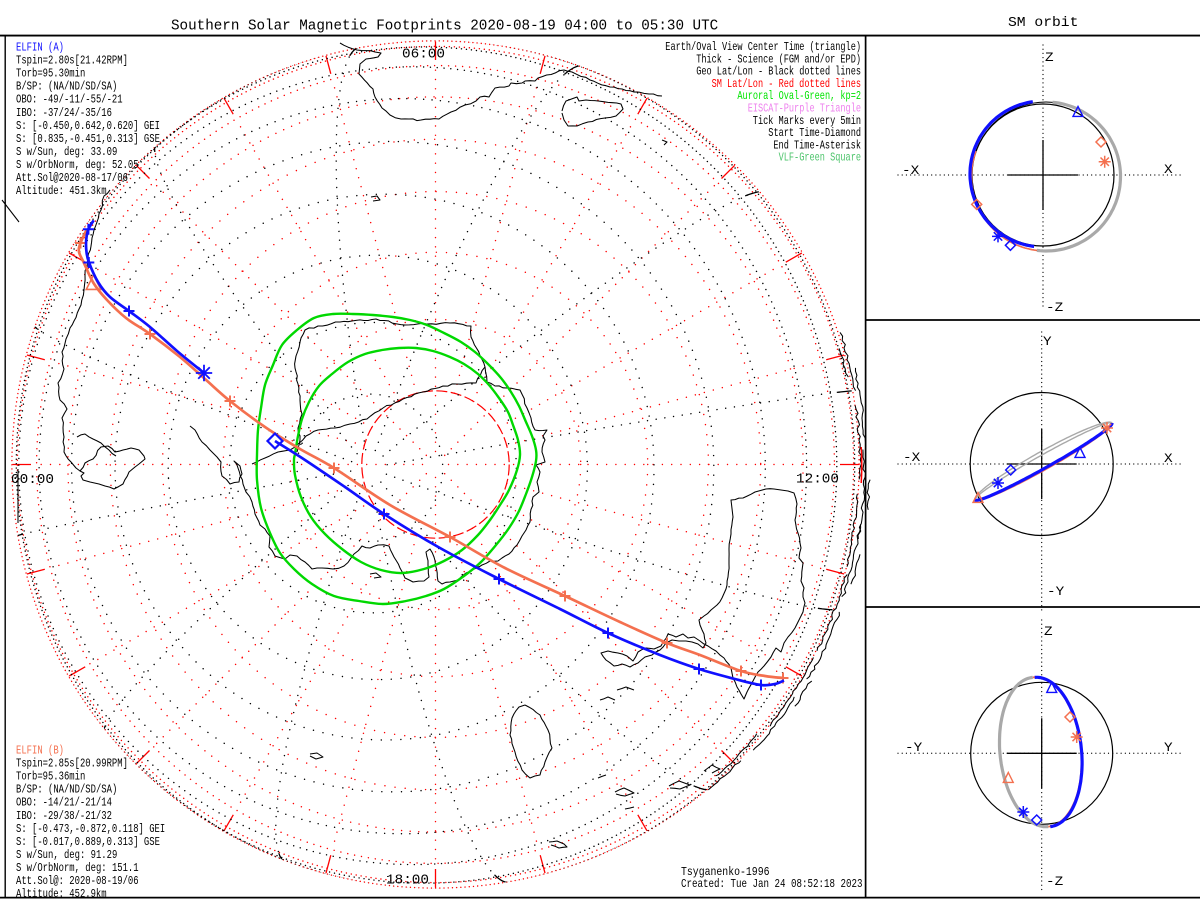 The height and width of the screenshot is (900, 1200). I want to click on svg-text:Thick - Science (FGM and/or EP: Thick - Science (FGM and/or EPD), so click(778, 59).